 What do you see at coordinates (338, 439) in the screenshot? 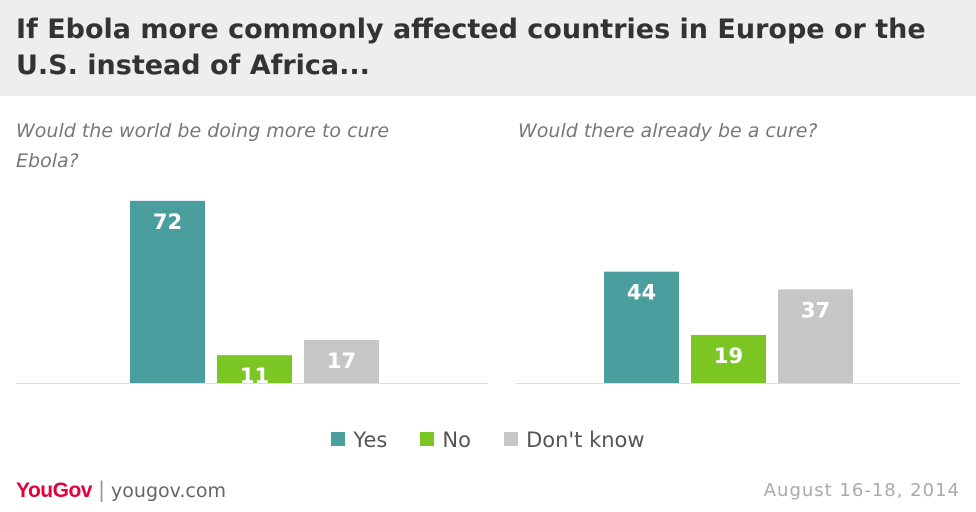
I see `legend-swatch-yes` at bounding box center [338, 439].